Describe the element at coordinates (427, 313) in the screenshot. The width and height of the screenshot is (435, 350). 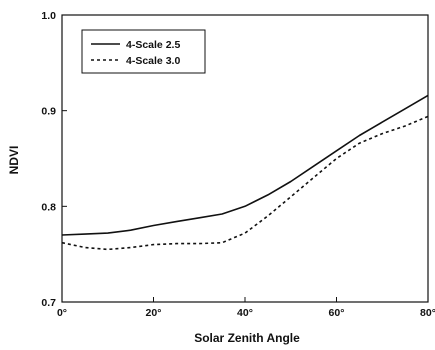
I see `x-tick-label: 80°` at that location.